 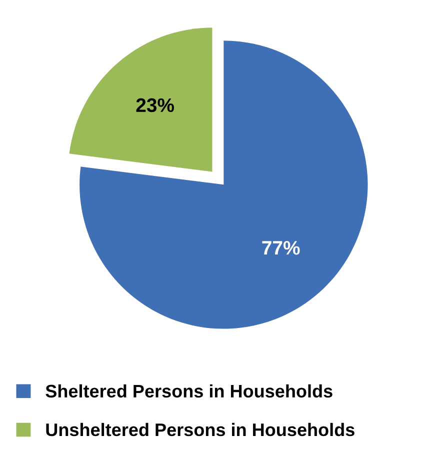 What do you see at coordinates (281, 248) in the screenshot?
I see `data-label: 77%` at bounding box center [281, 248].